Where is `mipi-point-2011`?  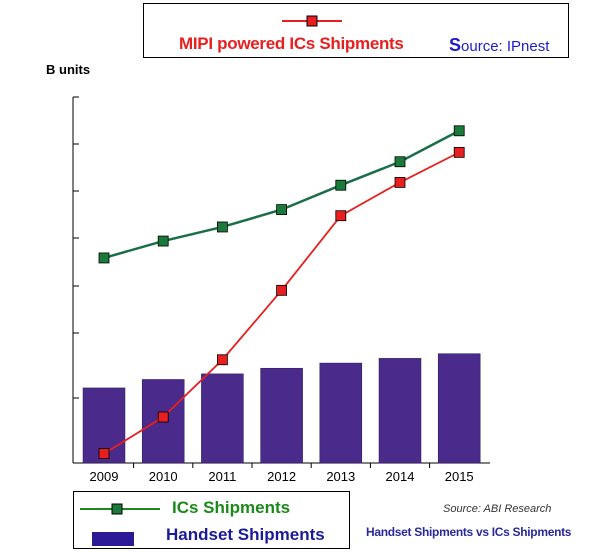 mipi-point-2011 is located at coordinates (222, 360).